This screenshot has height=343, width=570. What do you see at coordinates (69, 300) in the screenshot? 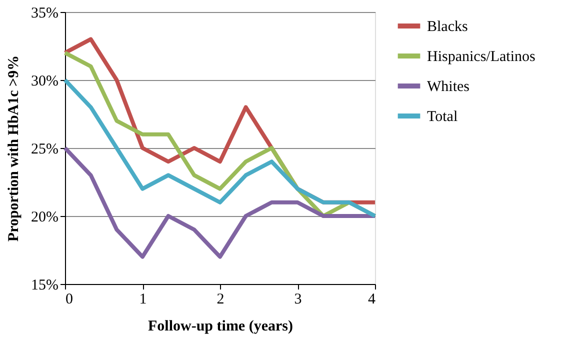
I see `x-tick-label: 0` at bounding box center [69, 300].